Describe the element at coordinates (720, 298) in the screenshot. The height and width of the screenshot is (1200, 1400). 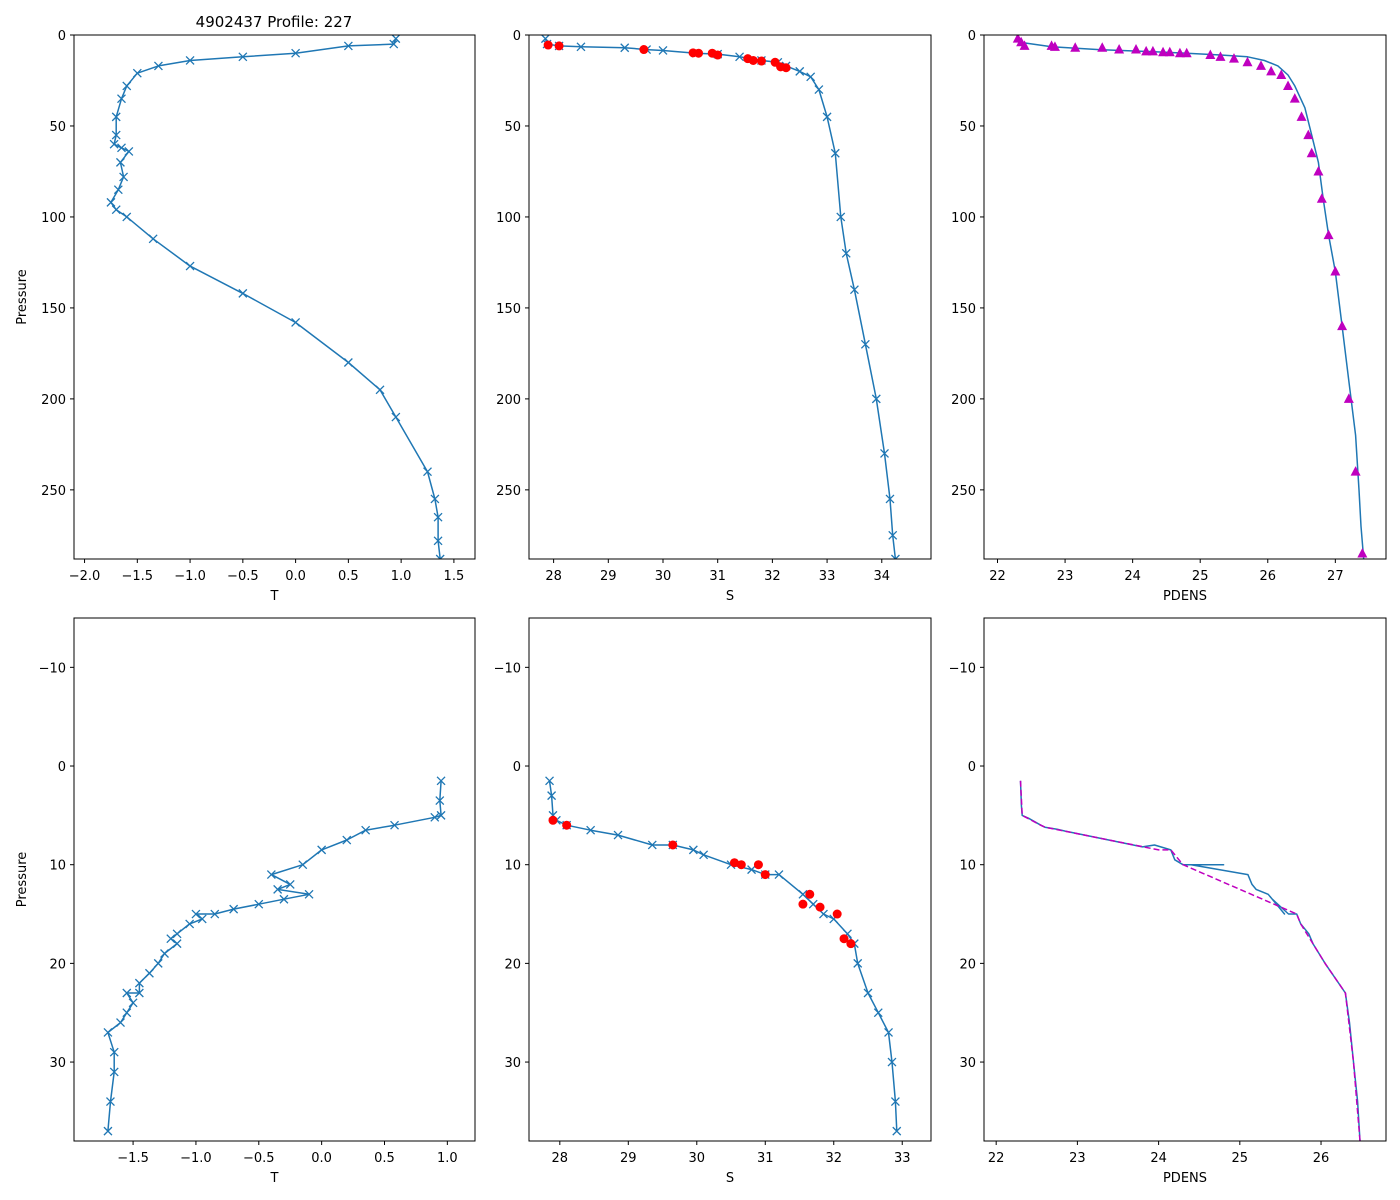
I see `series-line` at that location.